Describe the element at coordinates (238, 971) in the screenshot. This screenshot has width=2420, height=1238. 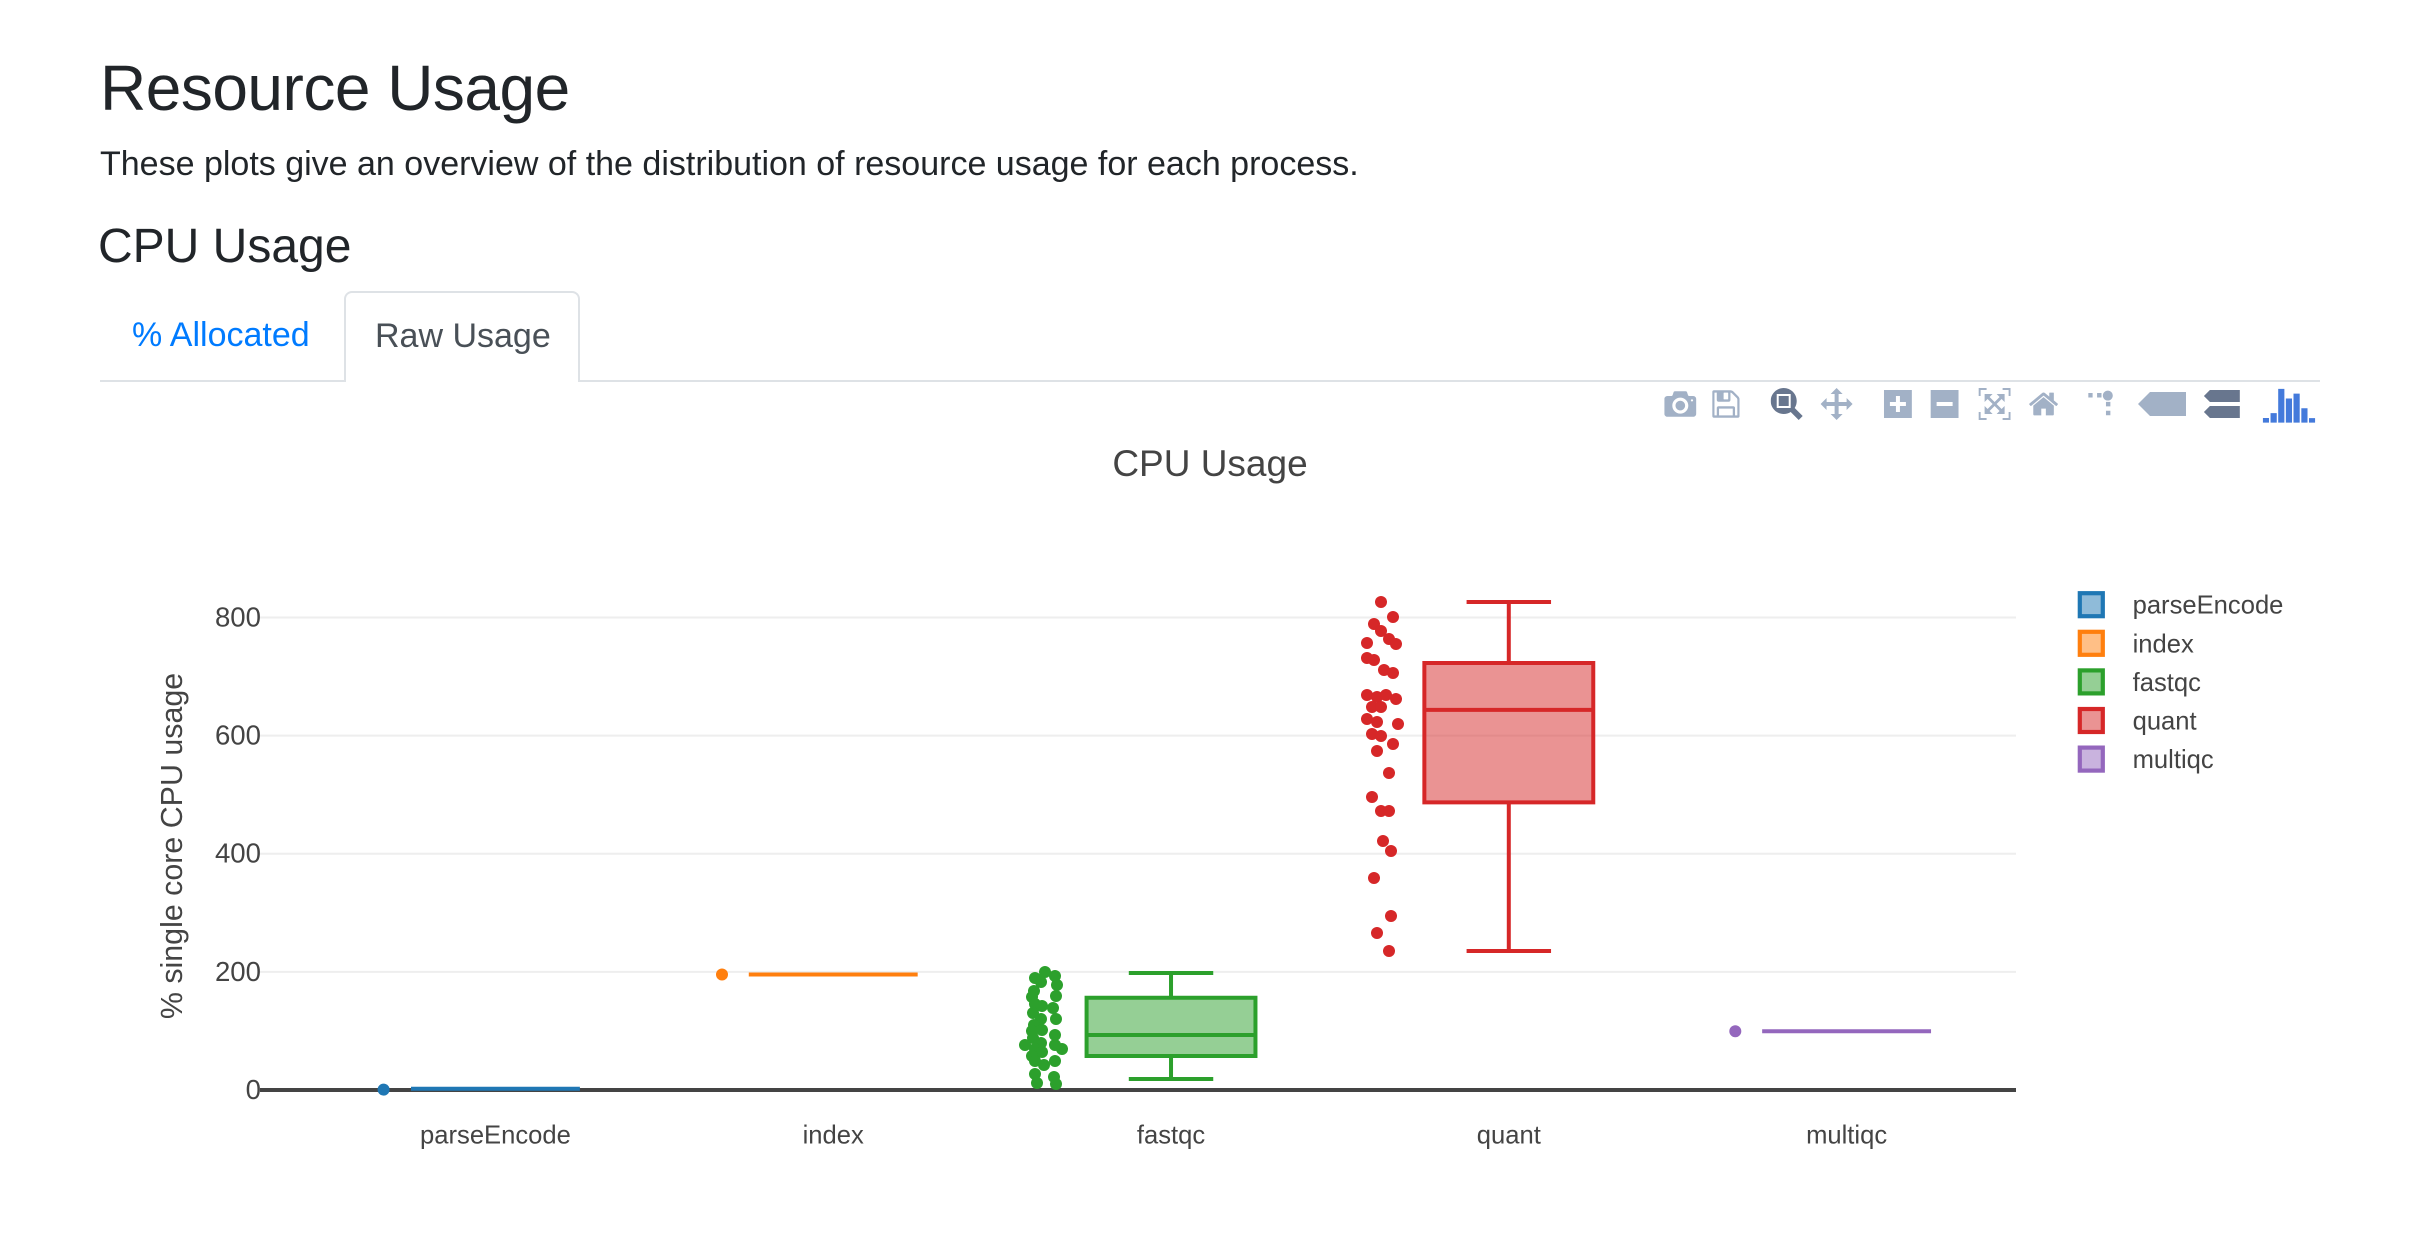
I see `svg-text: 200` at that location.